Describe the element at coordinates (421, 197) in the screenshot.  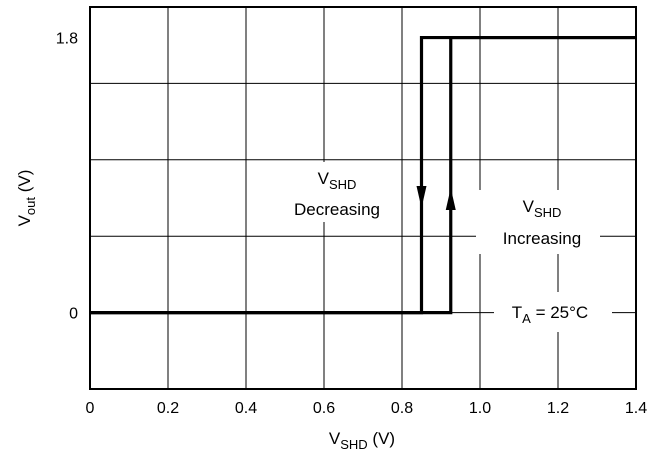
I see `arrow-decreasing` at that location.